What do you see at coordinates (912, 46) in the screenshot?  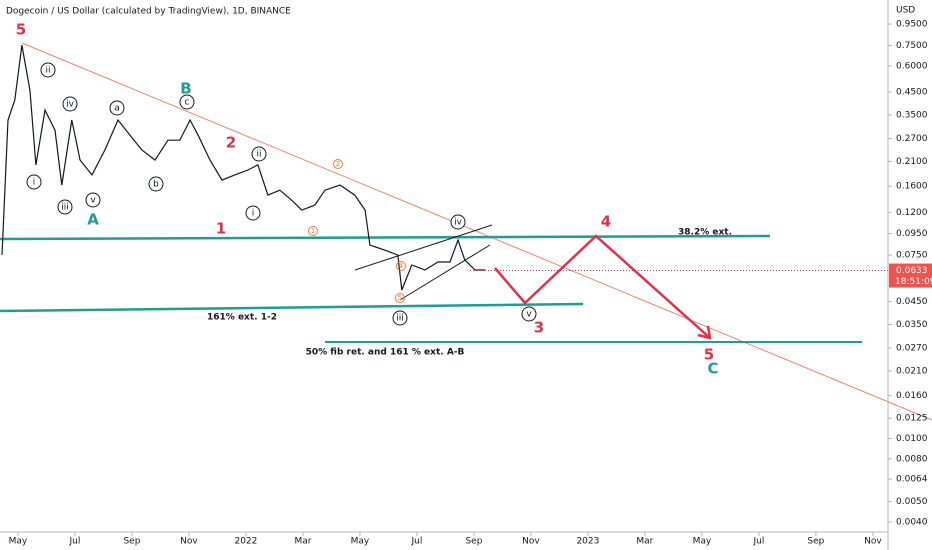 I see `y-tick-label: 0.7500` at bounding box center [912, 46].